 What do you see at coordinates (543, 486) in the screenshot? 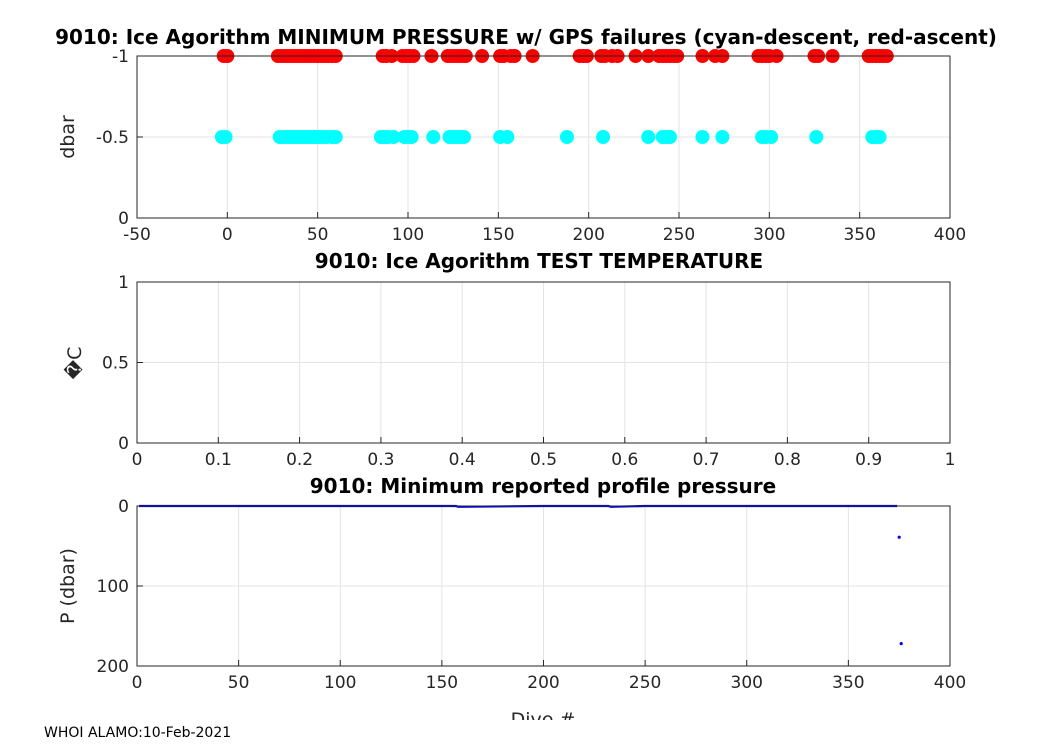
I see `panel-3-title: 9010: Minimum reported profile pressure` at bounding box center [543, 486].